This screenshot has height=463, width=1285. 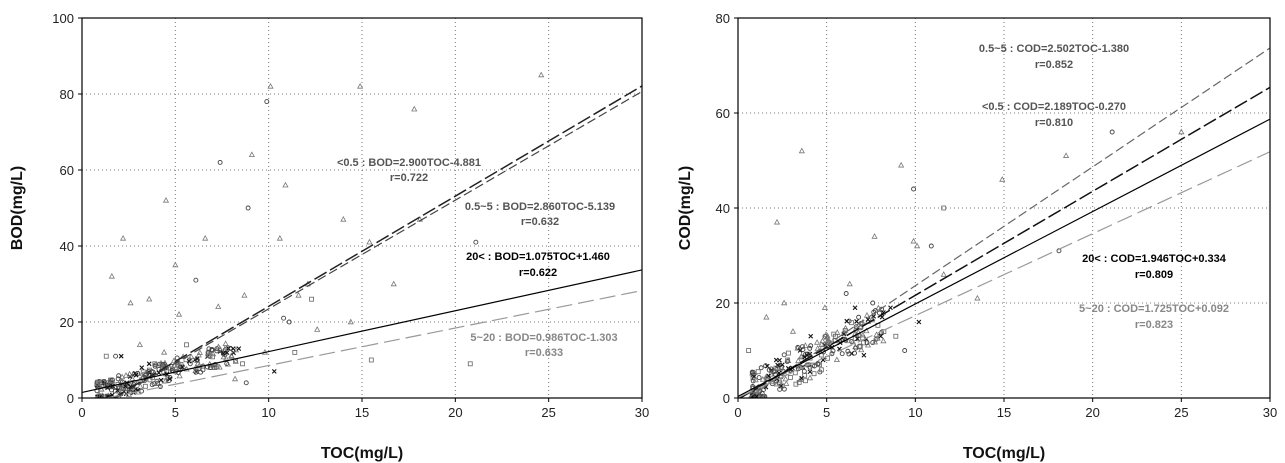 I want to click on bod-y-tick-label: 80, so click(x=67, y=94).